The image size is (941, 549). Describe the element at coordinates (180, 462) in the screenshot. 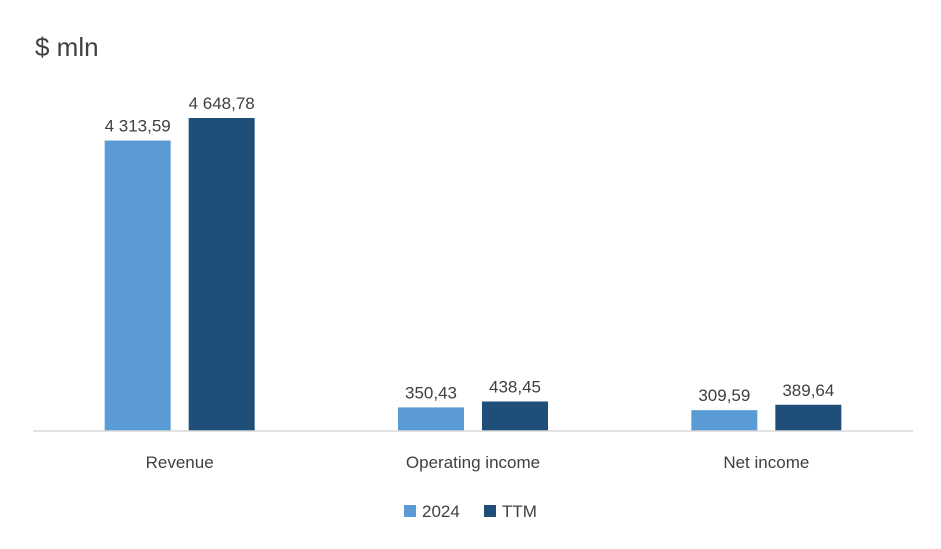

I see `category-label: Revenue` at that location.